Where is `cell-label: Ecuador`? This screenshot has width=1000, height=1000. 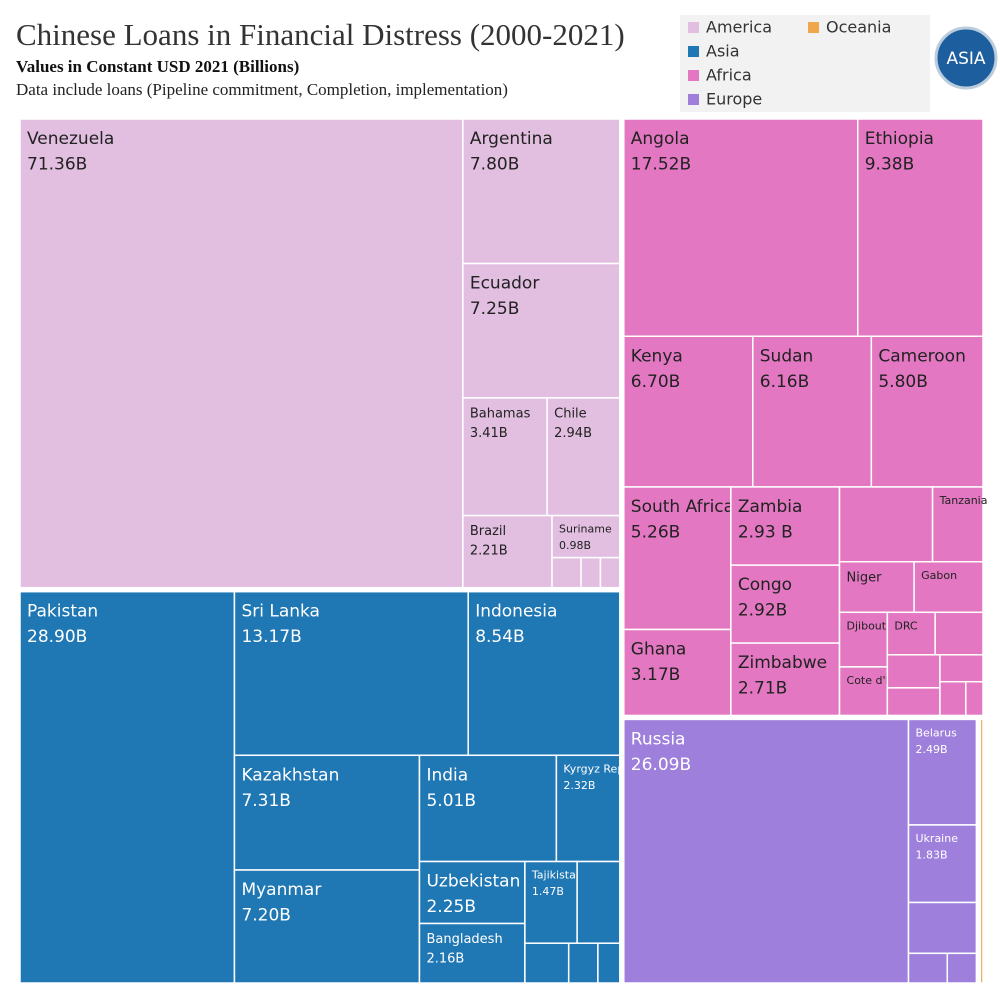
cell-label: Ecuador is located at coordinates (504, 284).